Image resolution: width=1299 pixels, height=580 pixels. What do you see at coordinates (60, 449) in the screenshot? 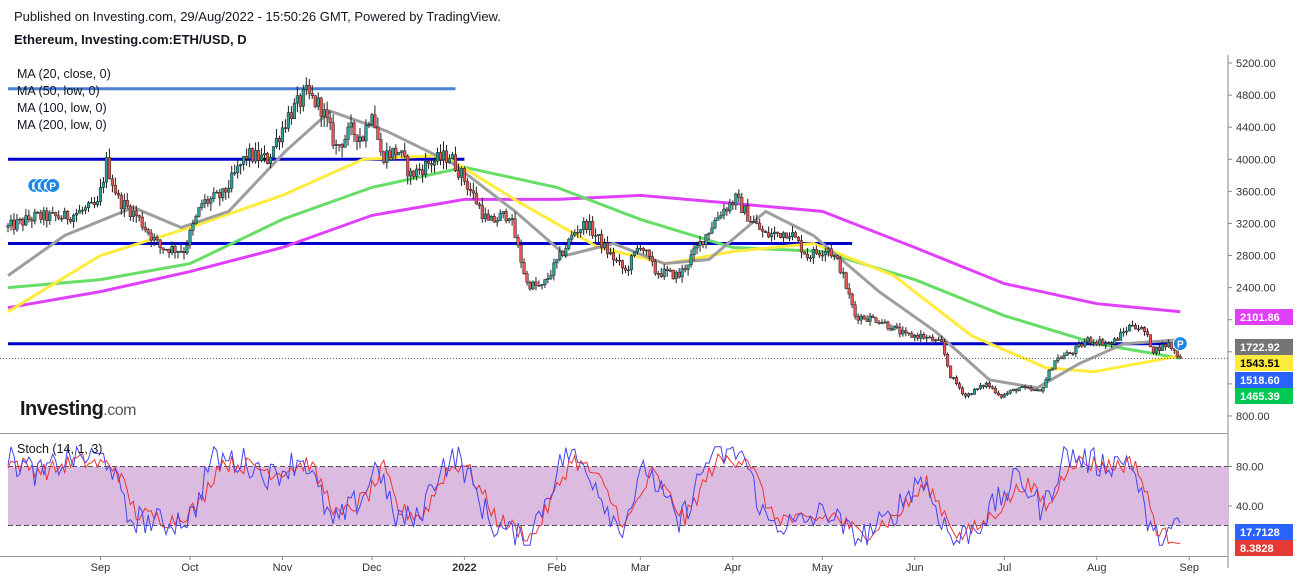
I see `stoch-label: Stoch (14, 1, 3)` at bounding box center [60, 449].